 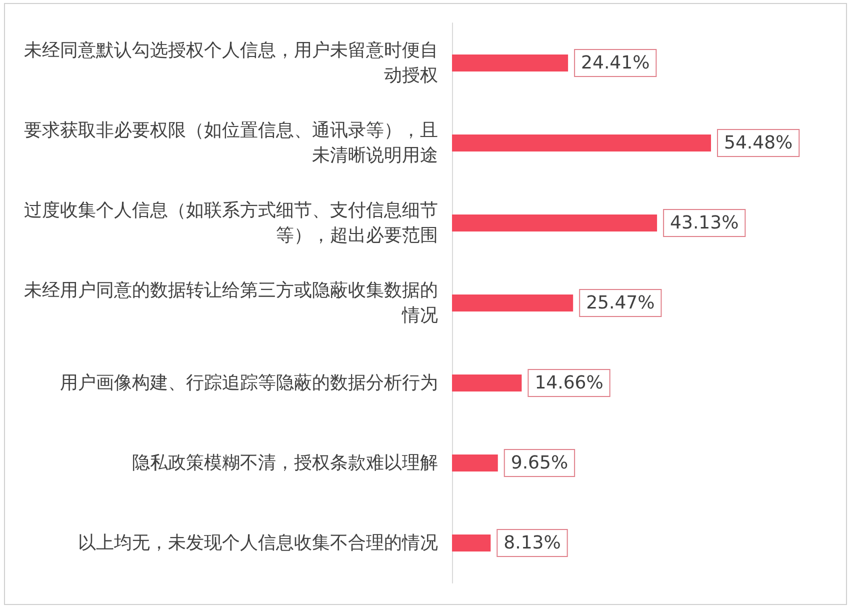 I want to click on y-tick-label: 未经用户同意的数据转让给第三方或隐蔽收集数据的情况, so click(x=231, y=303).